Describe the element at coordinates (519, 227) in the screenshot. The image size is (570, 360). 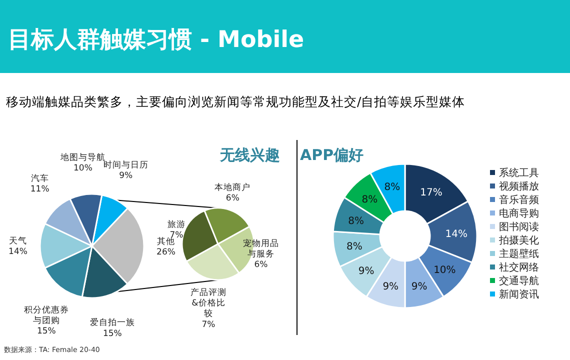
I see `legend-label: 图书阅读` at that location.